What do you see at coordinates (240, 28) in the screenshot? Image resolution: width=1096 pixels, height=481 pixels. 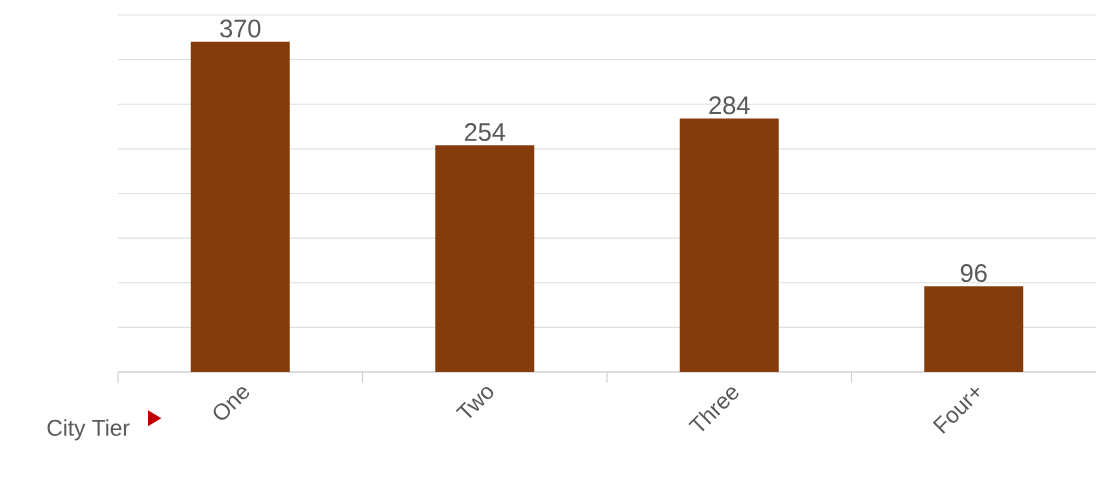 I see `data-label: 370` at bounding box center [240, 28].